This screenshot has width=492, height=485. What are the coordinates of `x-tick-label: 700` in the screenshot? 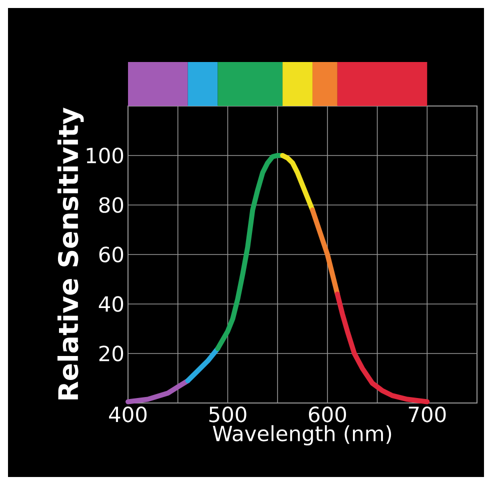 It's located at (427, 414).